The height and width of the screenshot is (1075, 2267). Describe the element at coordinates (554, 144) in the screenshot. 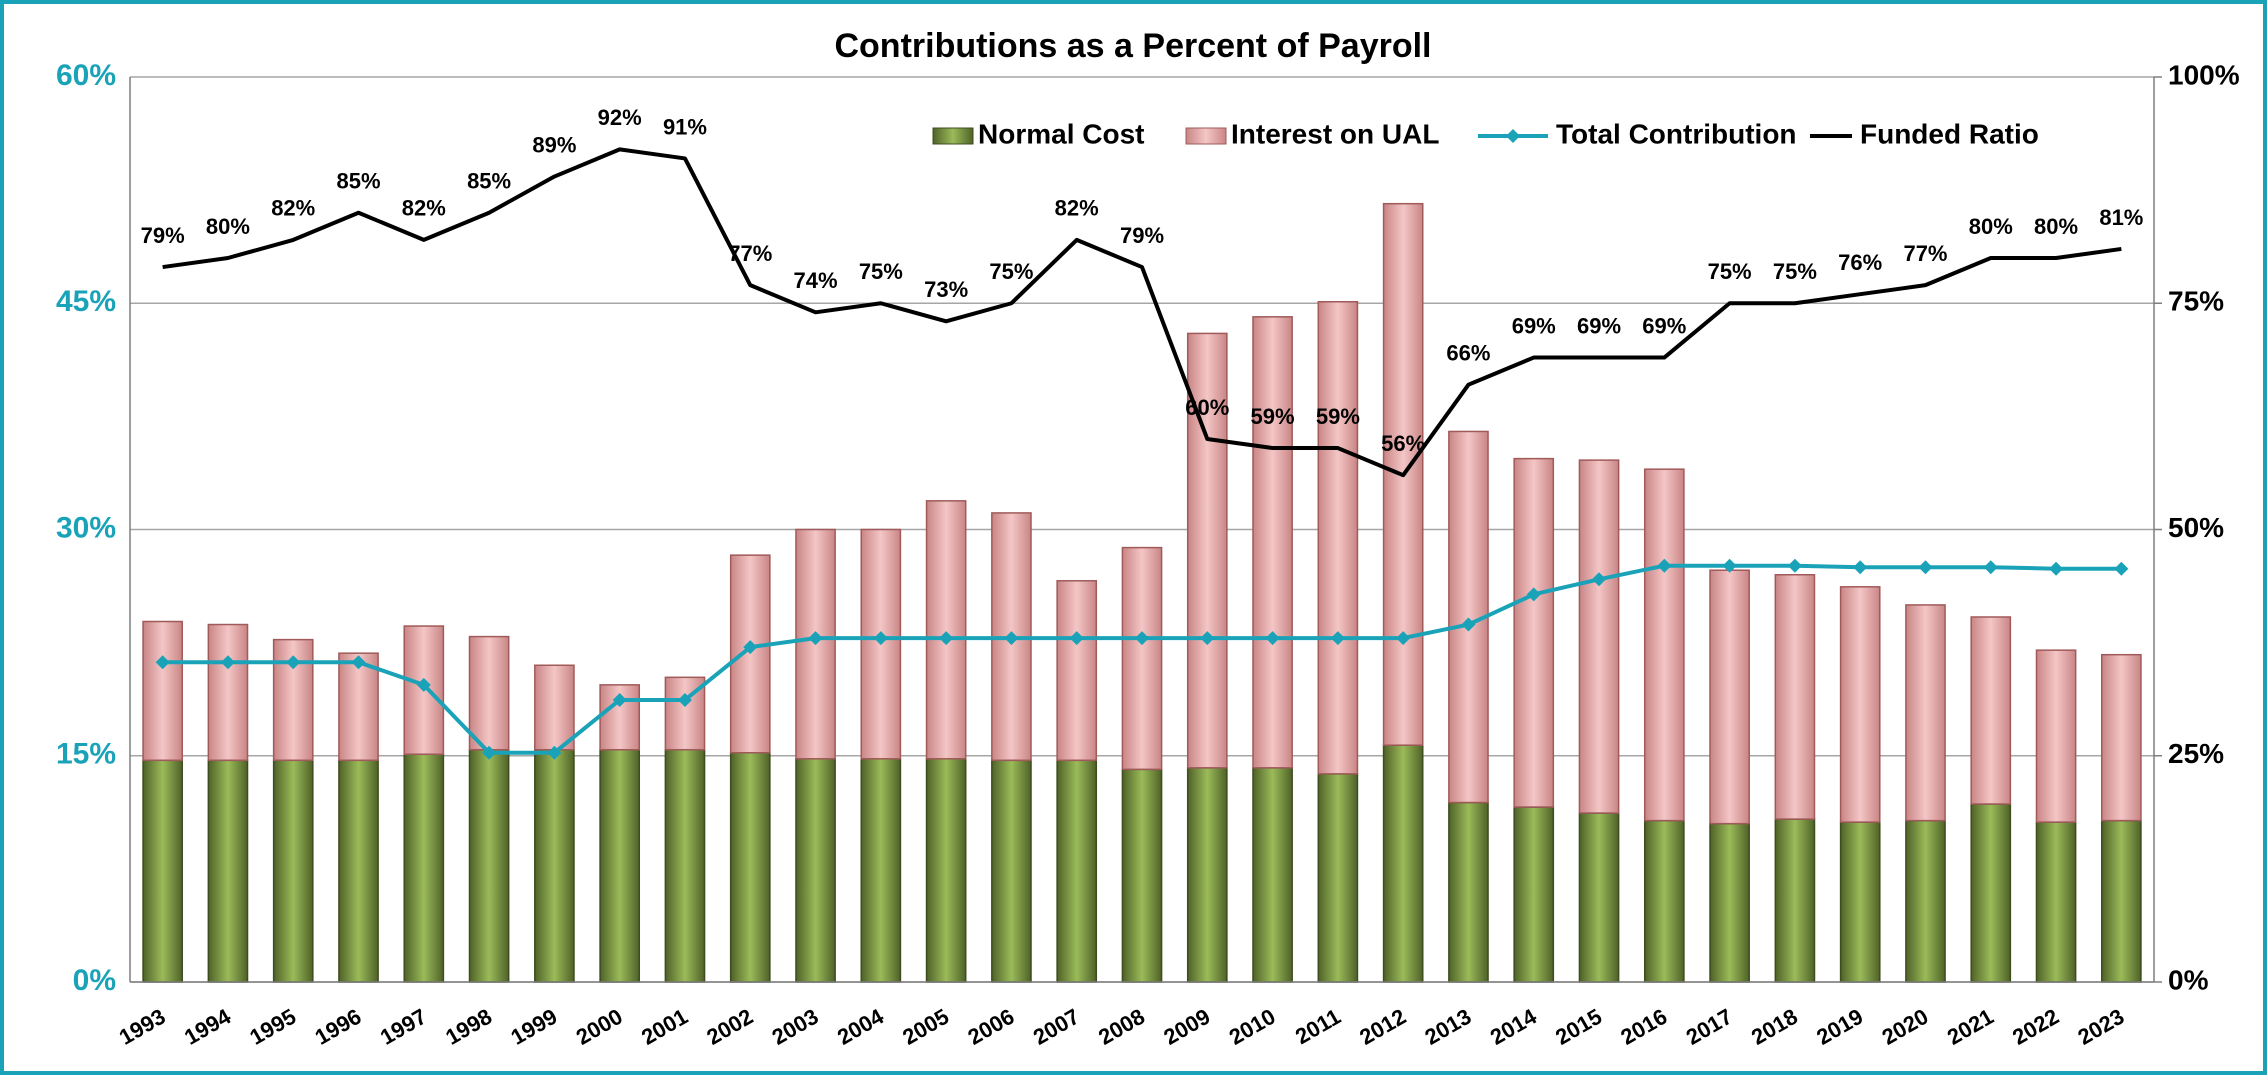

I see `data-label: 89%` at that location.